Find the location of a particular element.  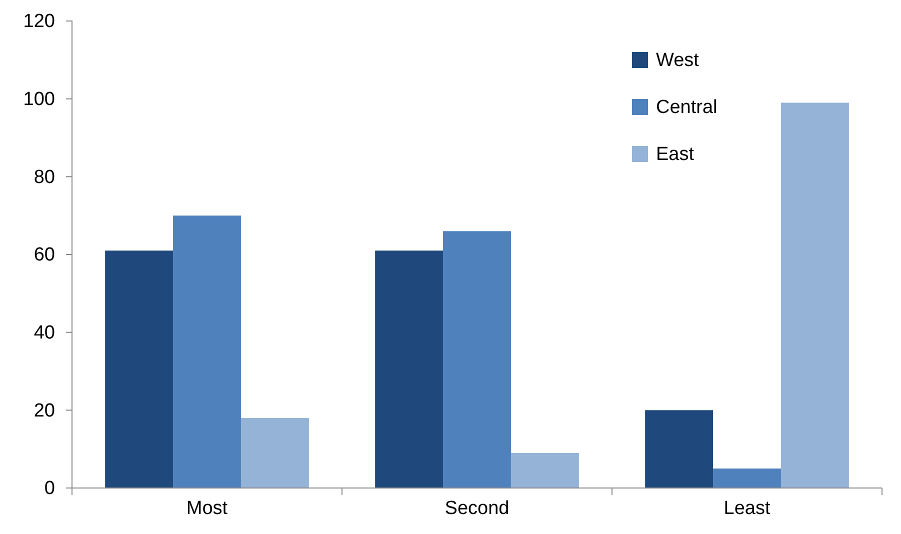

legend-label: West is located at coordinates (678, 60).